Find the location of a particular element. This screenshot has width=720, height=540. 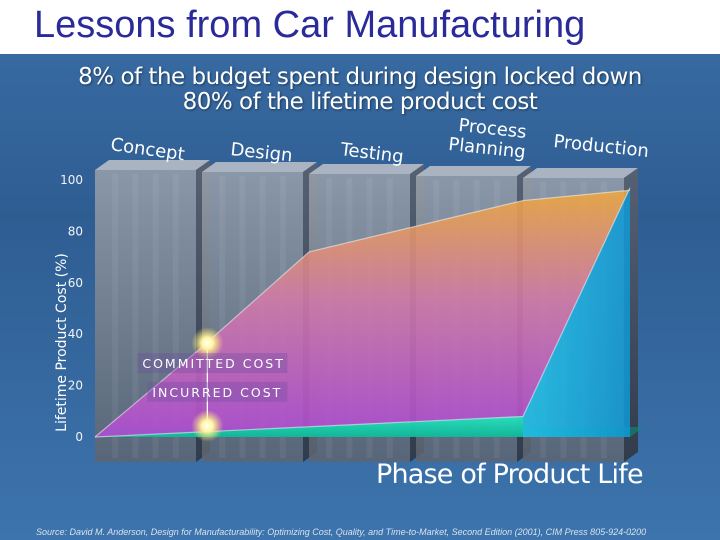

committed-glow-marker is located at coordinates (207, 343).